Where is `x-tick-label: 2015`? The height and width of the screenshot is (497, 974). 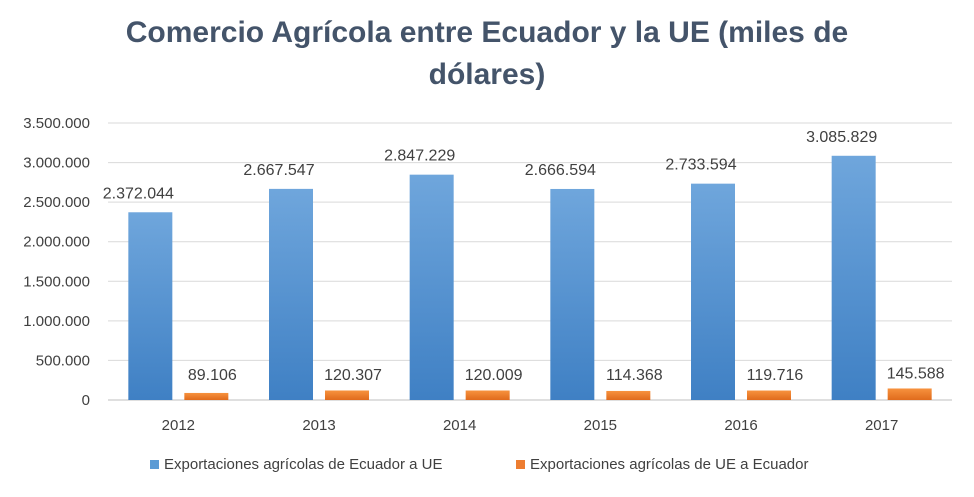 x-tick-label: 2015 is located at coordinates (600, 425).